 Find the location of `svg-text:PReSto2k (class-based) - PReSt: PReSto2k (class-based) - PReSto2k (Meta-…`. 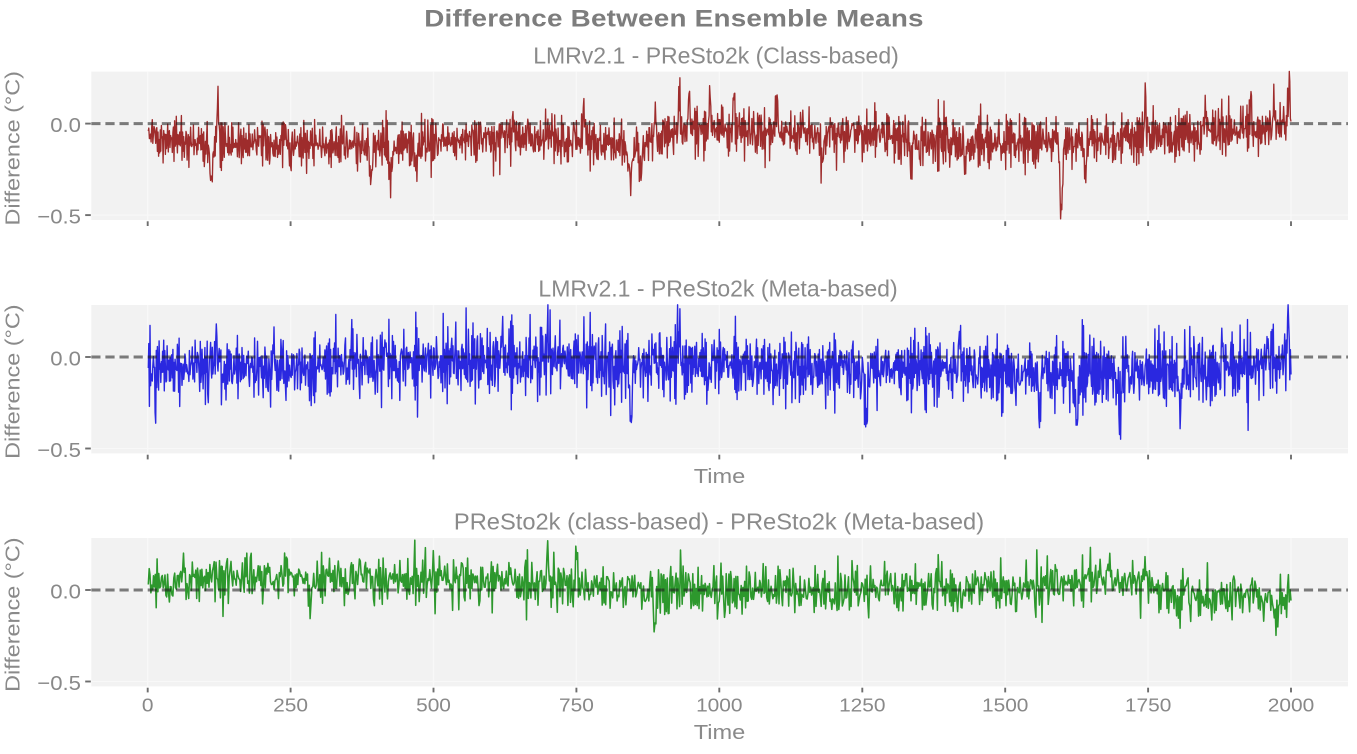

svg-text:PReSto2k (class-based) - PReSt: PReSto2k (class-based) - PReSto2k (Meta-… is located at coordinates (719, 522).